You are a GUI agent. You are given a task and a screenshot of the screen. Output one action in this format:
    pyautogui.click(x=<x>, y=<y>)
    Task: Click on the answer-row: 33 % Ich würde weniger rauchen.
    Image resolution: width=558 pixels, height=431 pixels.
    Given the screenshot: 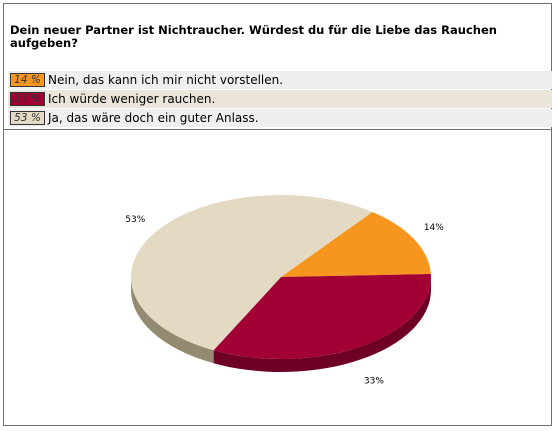 What is the action you would take?
    pyautogui.click(x=280, y=99)
    